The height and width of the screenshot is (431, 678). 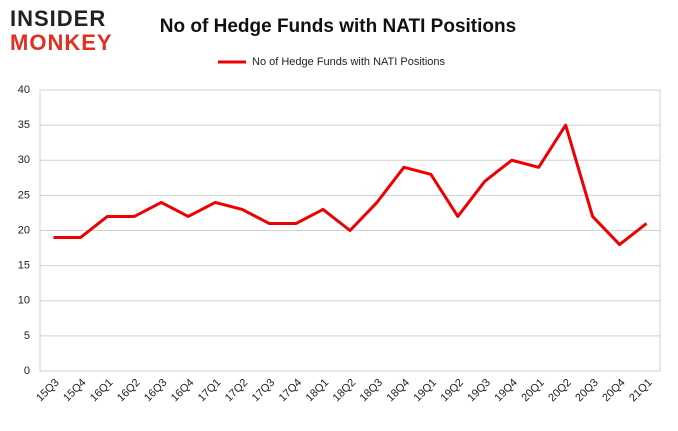 What do you see at coordinates (24, 266) in the screenshot?
I see `y-tick-label: 15` at bounding box center [24, 266].